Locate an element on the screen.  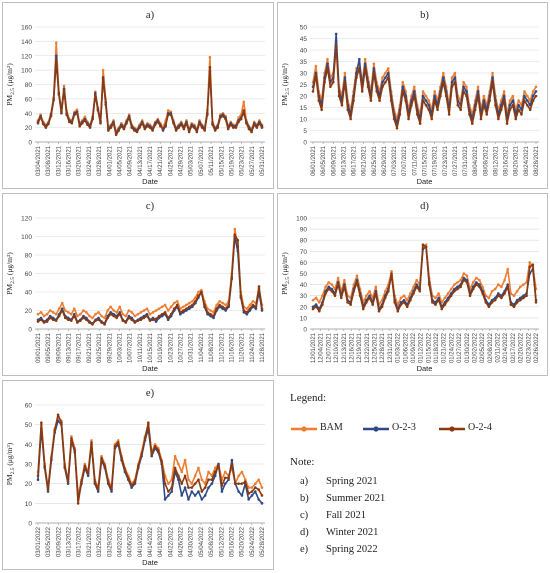
x-tick-label: 01/24/2022 is located at coordinates (452, 347).